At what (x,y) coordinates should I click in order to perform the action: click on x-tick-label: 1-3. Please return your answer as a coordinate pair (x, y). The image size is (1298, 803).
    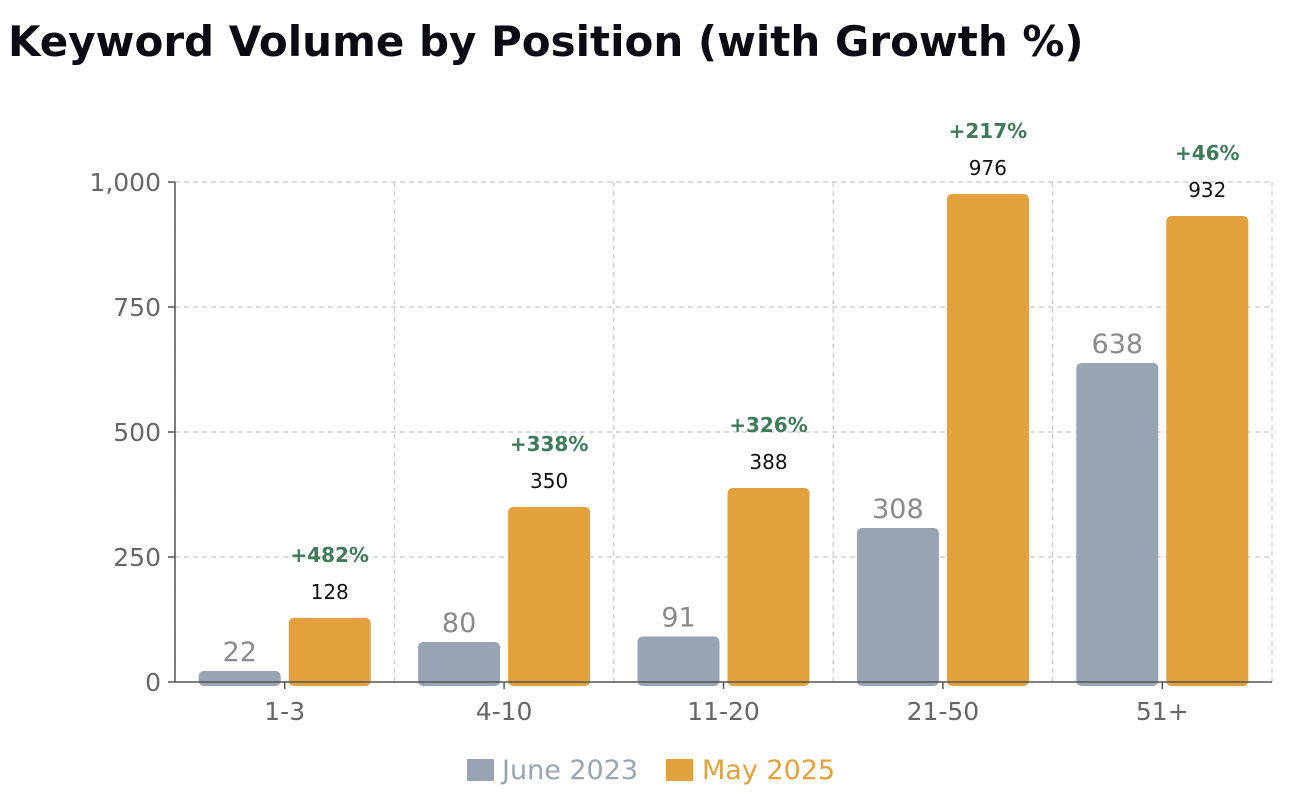
    Looking at the image, I should click on (284, 711).